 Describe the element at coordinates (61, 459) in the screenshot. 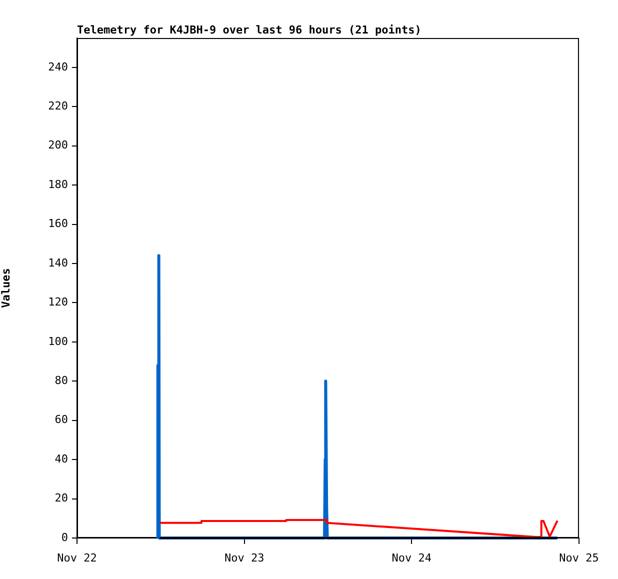

I see `y-tick-label: 40` at that location.